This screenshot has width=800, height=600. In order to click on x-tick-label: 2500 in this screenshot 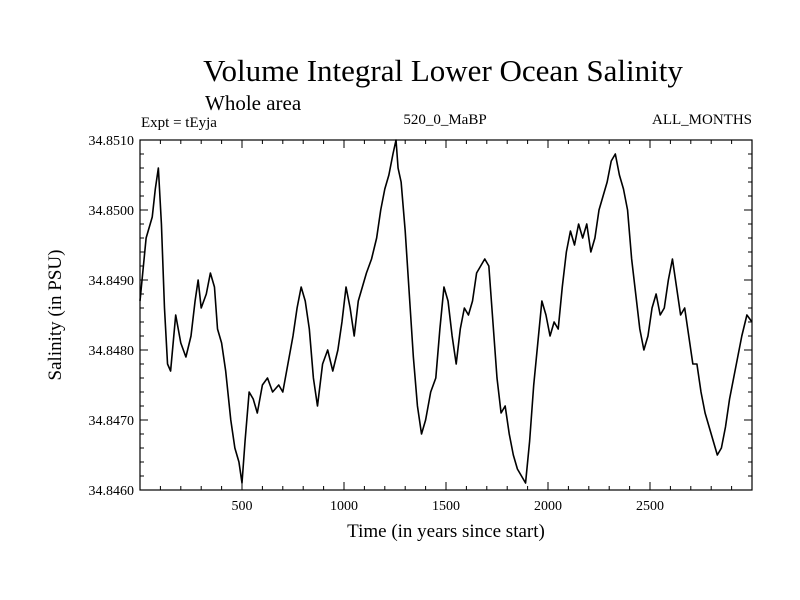, I will do `click(650, 506)`.